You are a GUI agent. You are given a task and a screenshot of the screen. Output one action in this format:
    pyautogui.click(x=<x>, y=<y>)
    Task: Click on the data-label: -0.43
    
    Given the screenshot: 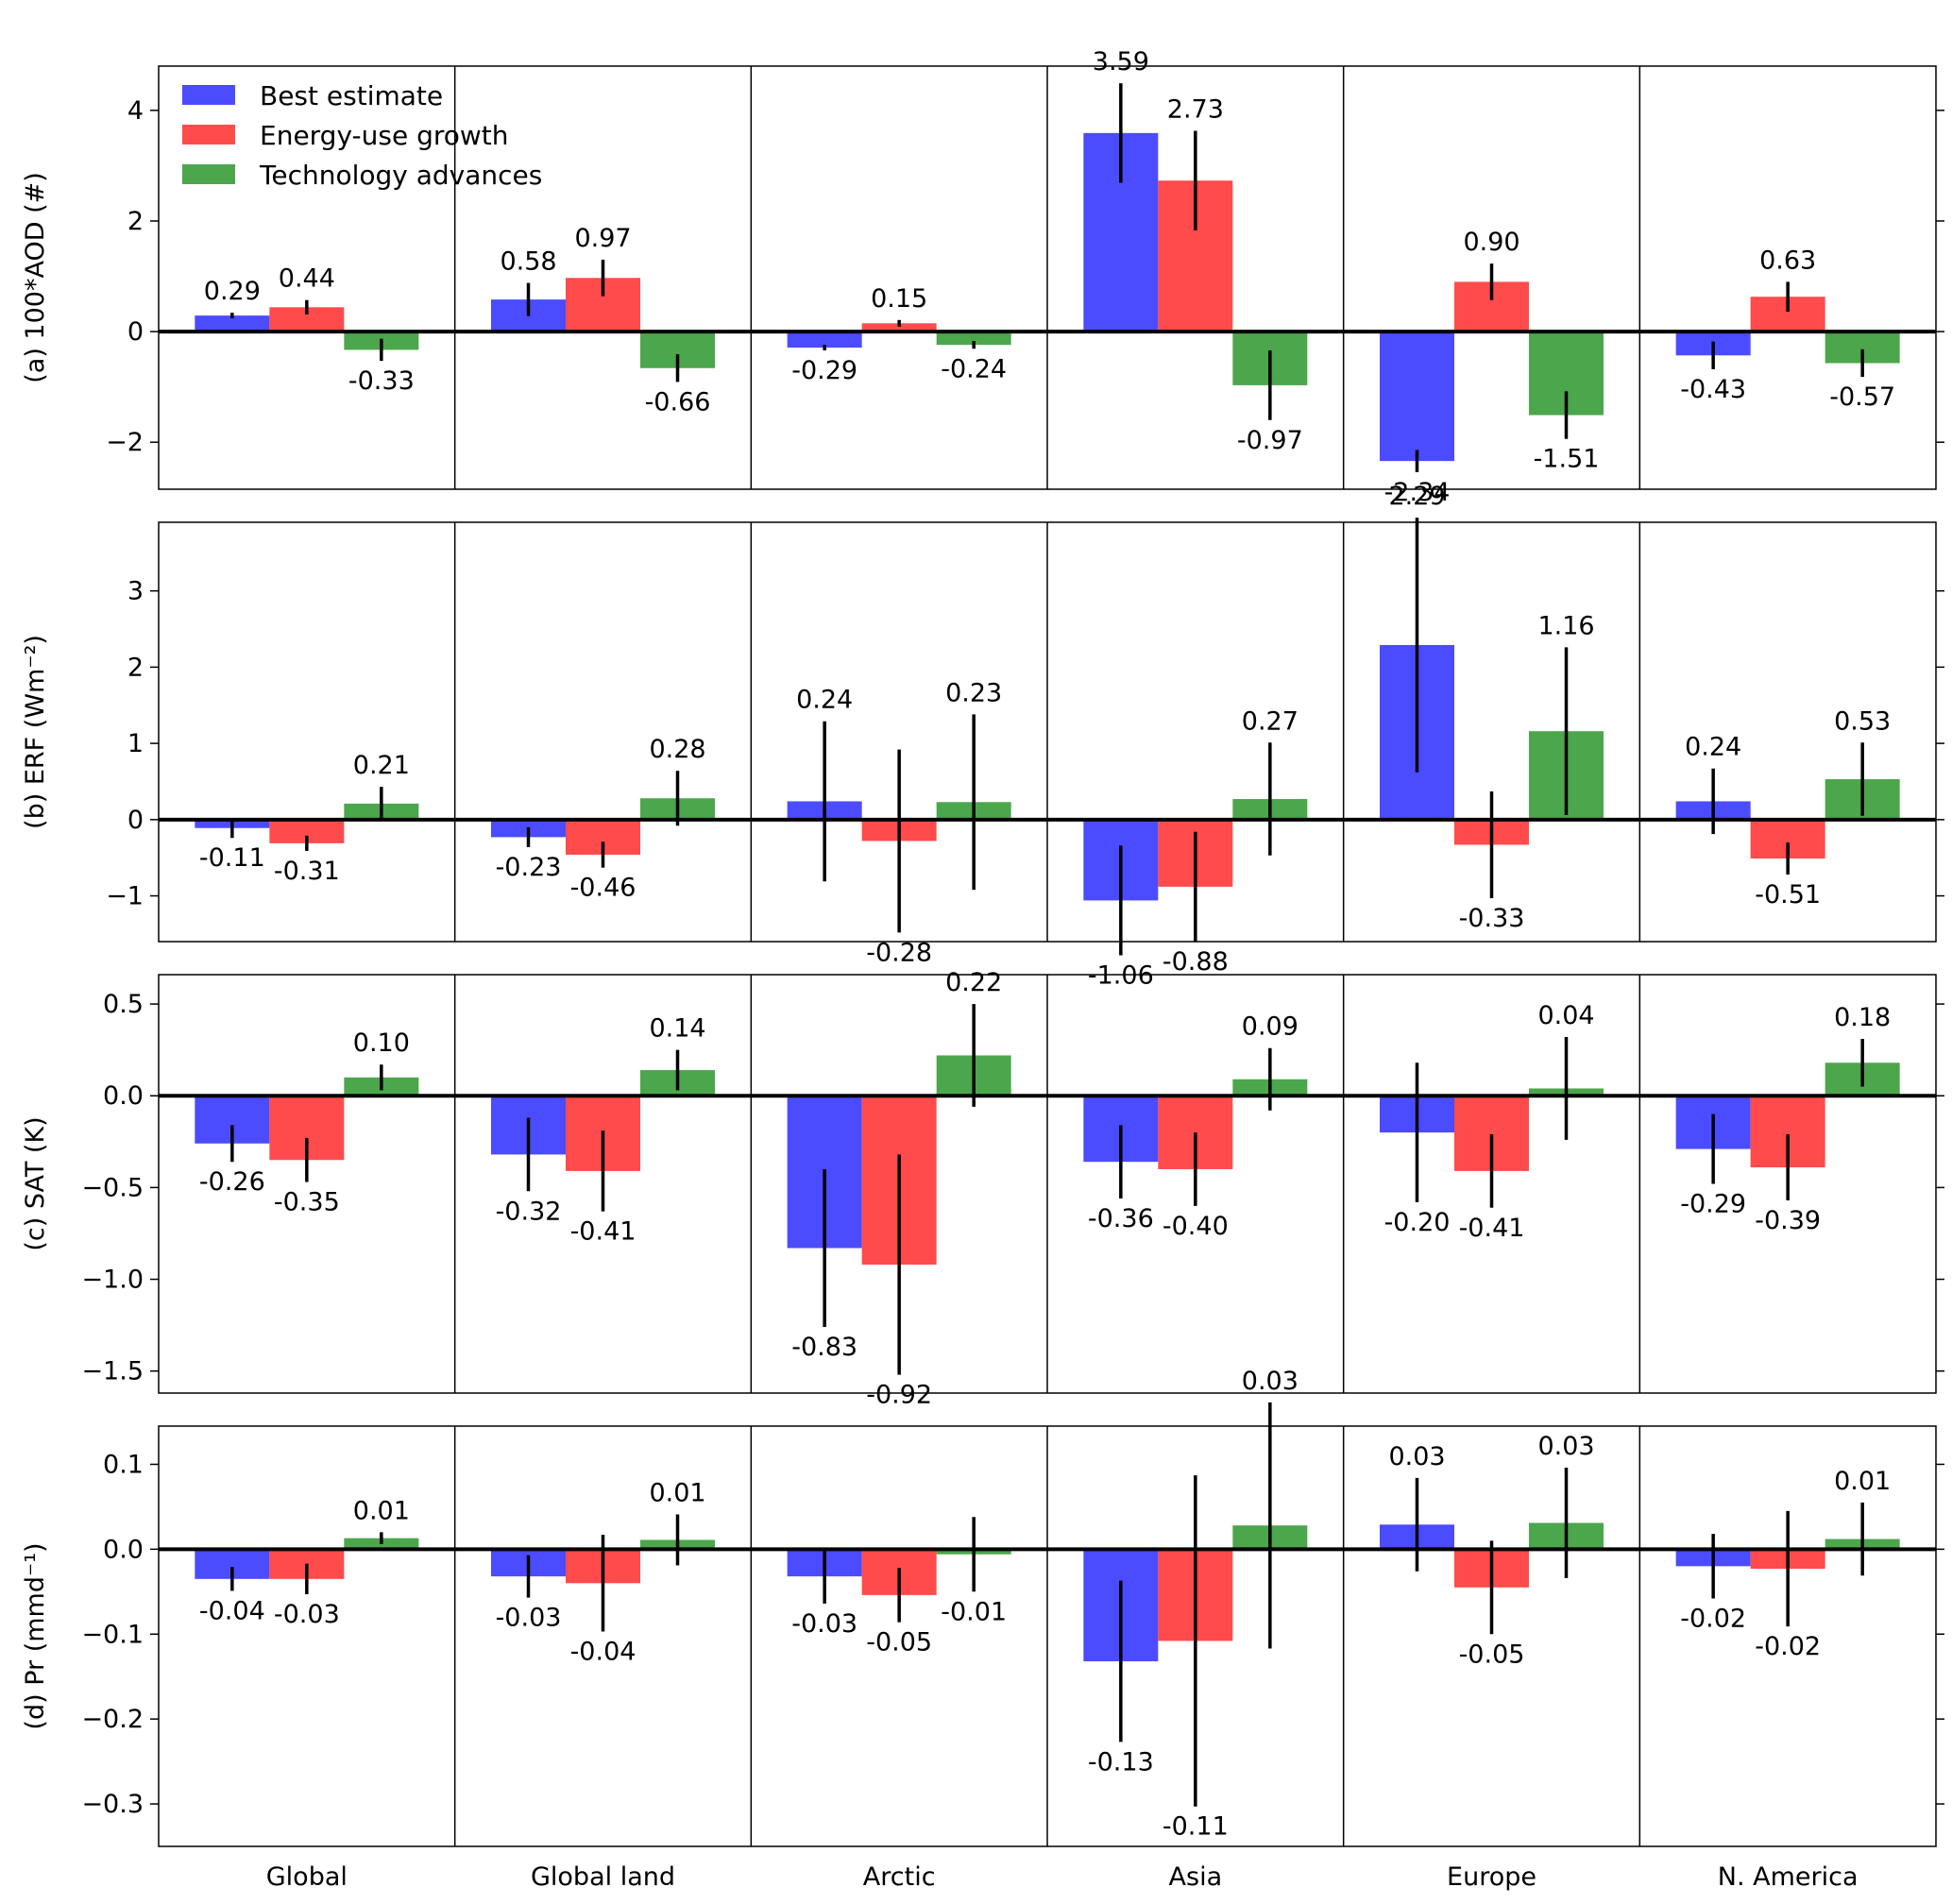 What is the action you would take?
    pyautogui.click(x=1713, y=389)
    